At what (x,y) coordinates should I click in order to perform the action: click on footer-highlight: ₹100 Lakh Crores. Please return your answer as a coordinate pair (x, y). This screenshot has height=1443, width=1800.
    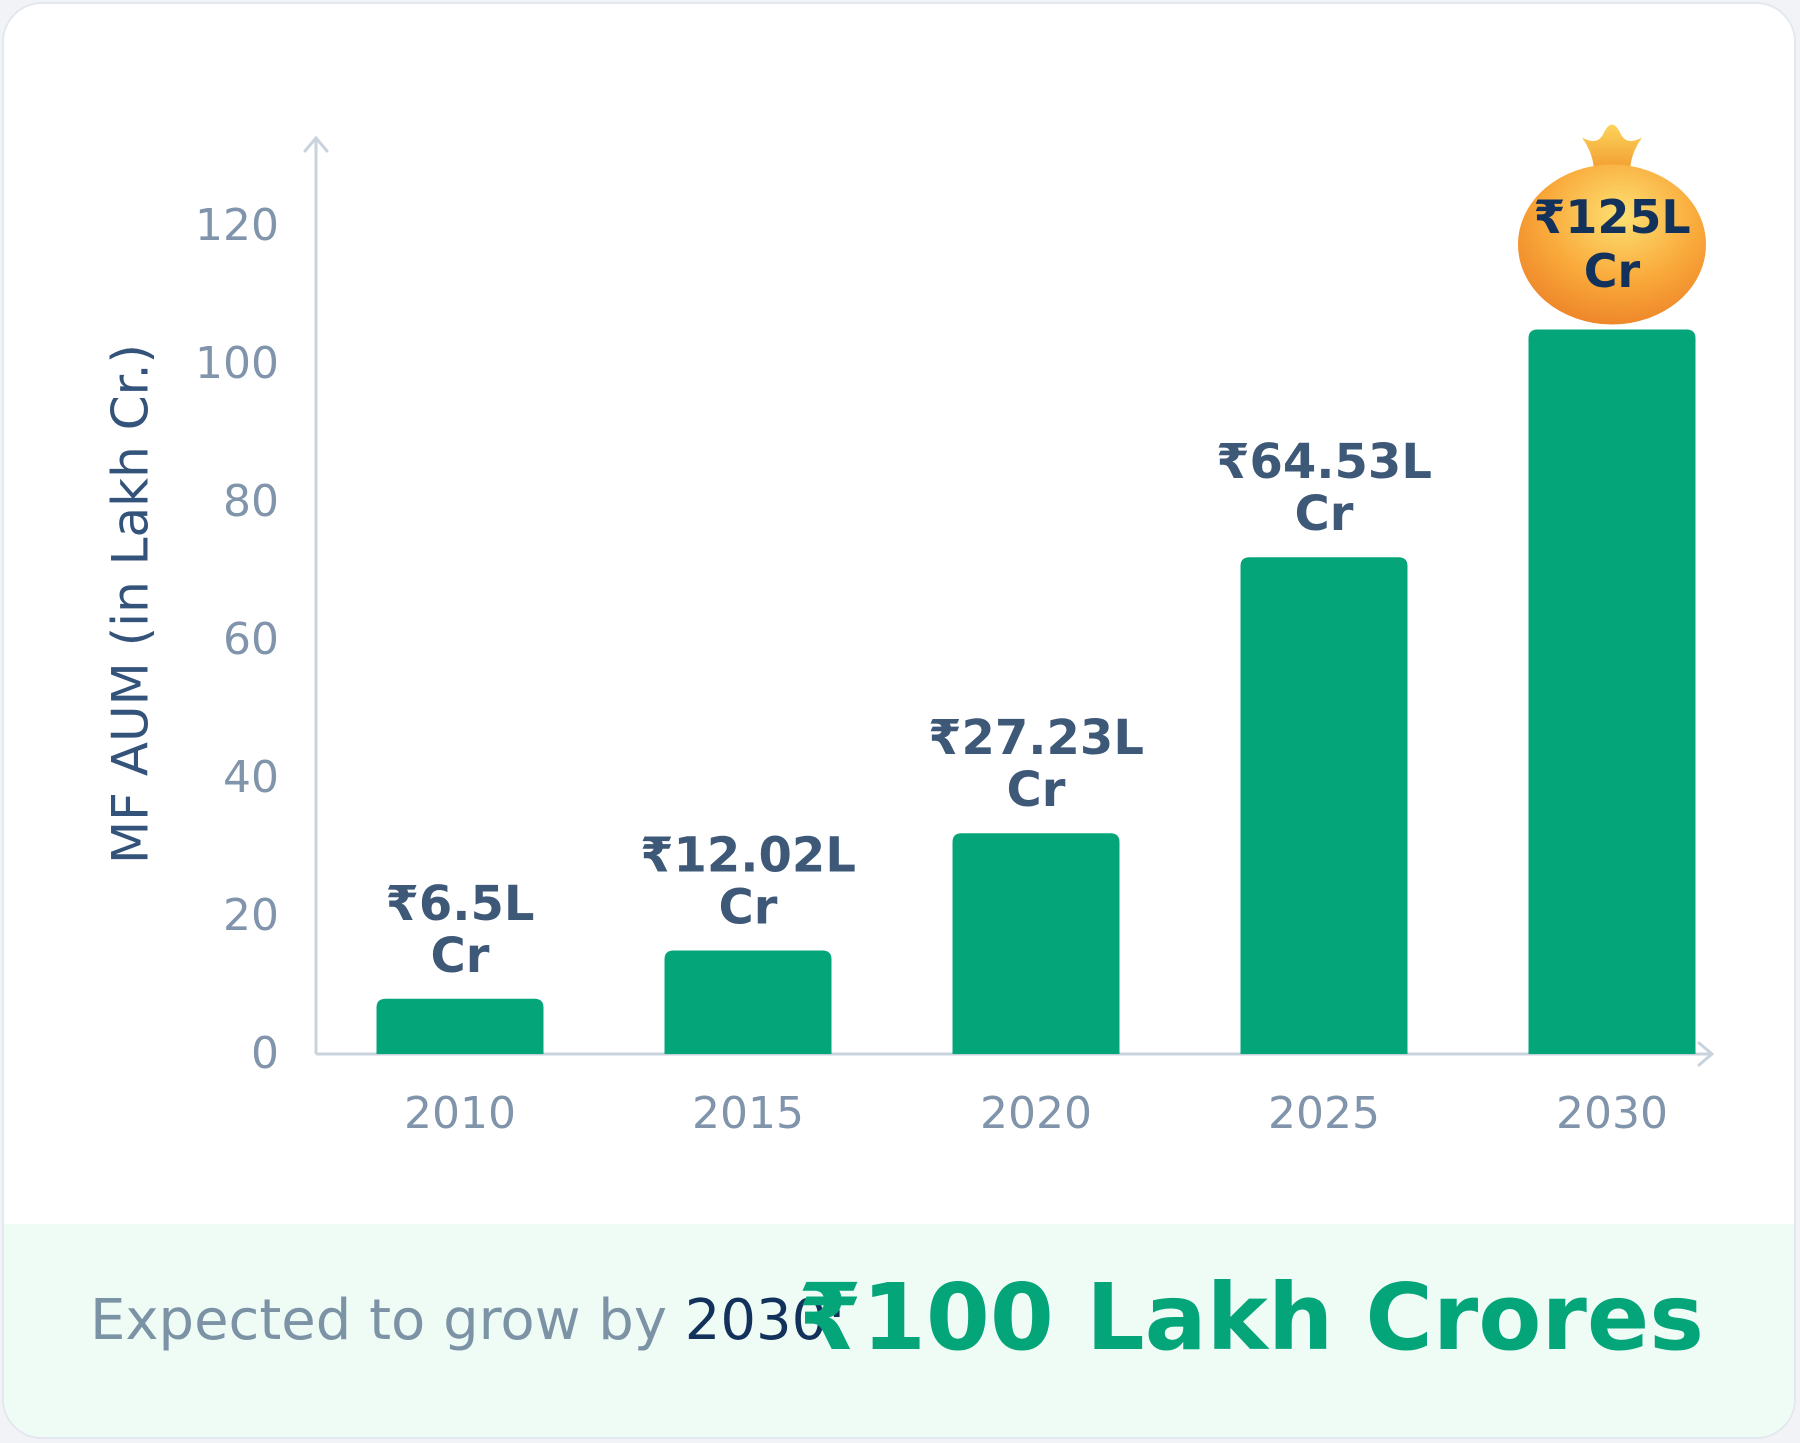
    Looking at the image, I should click on (1250, 1317).